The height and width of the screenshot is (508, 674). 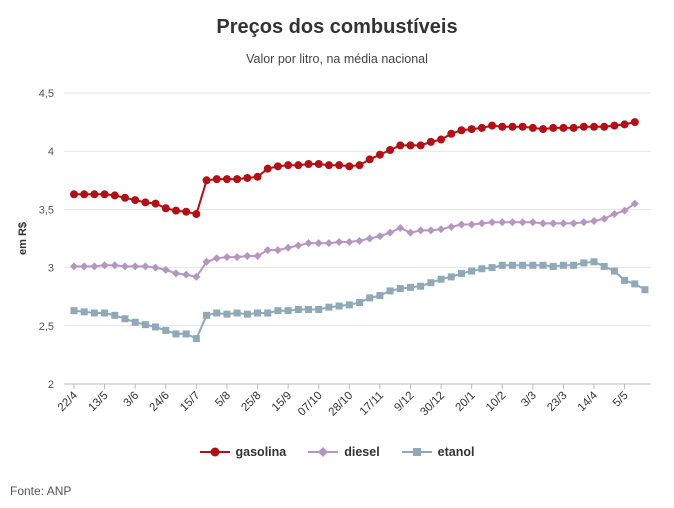 What do you see at coordinates (337, 27) in the screenshot?
I see `chart-title: Preços dos combustíveis` at bounding box center [337, 27].